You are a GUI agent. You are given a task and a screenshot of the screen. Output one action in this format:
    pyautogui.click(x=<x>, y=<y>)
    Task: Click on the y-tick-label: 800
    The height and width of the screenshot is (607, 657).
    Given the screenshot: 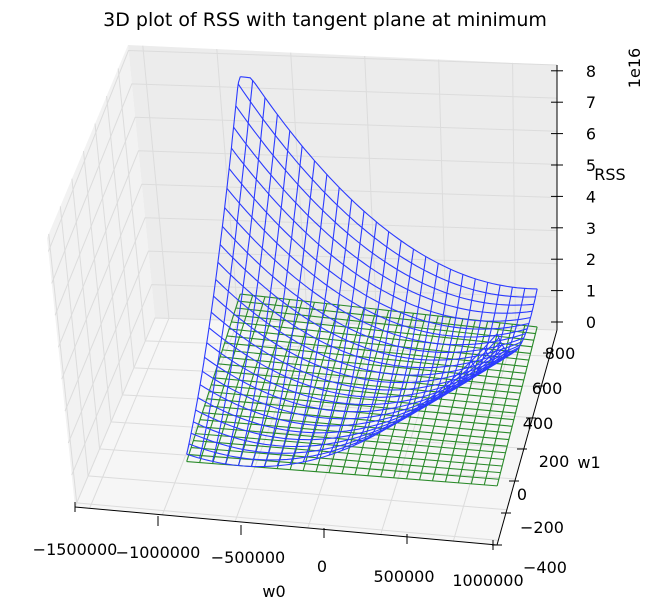 What is the action you would take?
    pyautogui.click(x=560, y=353)
    